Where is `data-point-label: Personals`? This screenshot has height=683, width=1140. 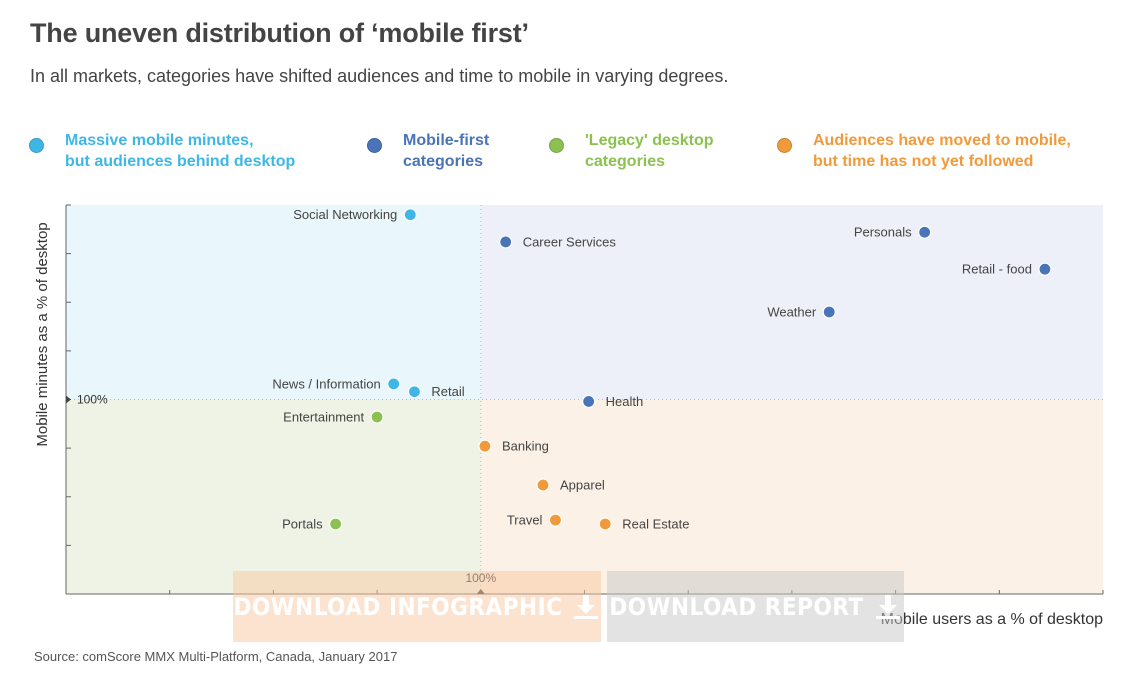
data-point-label: Personals is located at coordinates (883, 232).